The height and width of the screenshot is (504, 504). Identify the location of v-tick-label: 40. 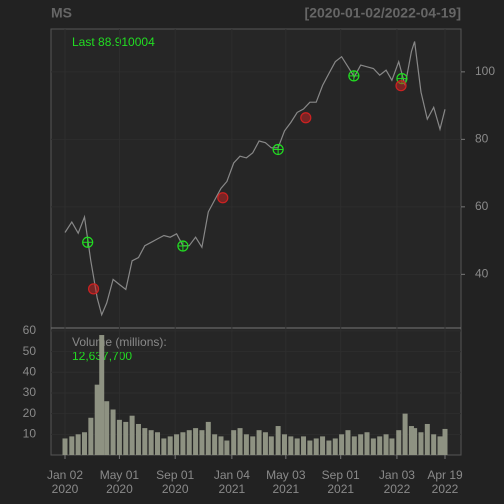
(30, 371).